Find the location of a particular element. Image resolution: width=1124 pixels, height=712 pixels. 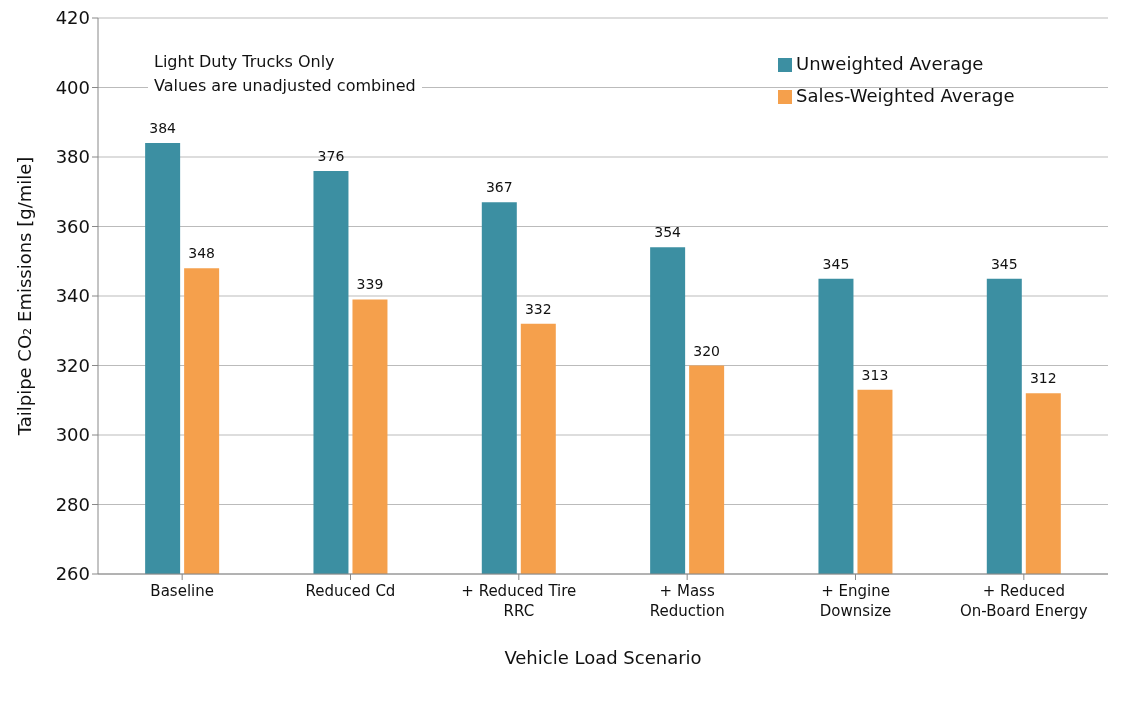

y-tick-label: 320 is located at coordinates (72, 365).